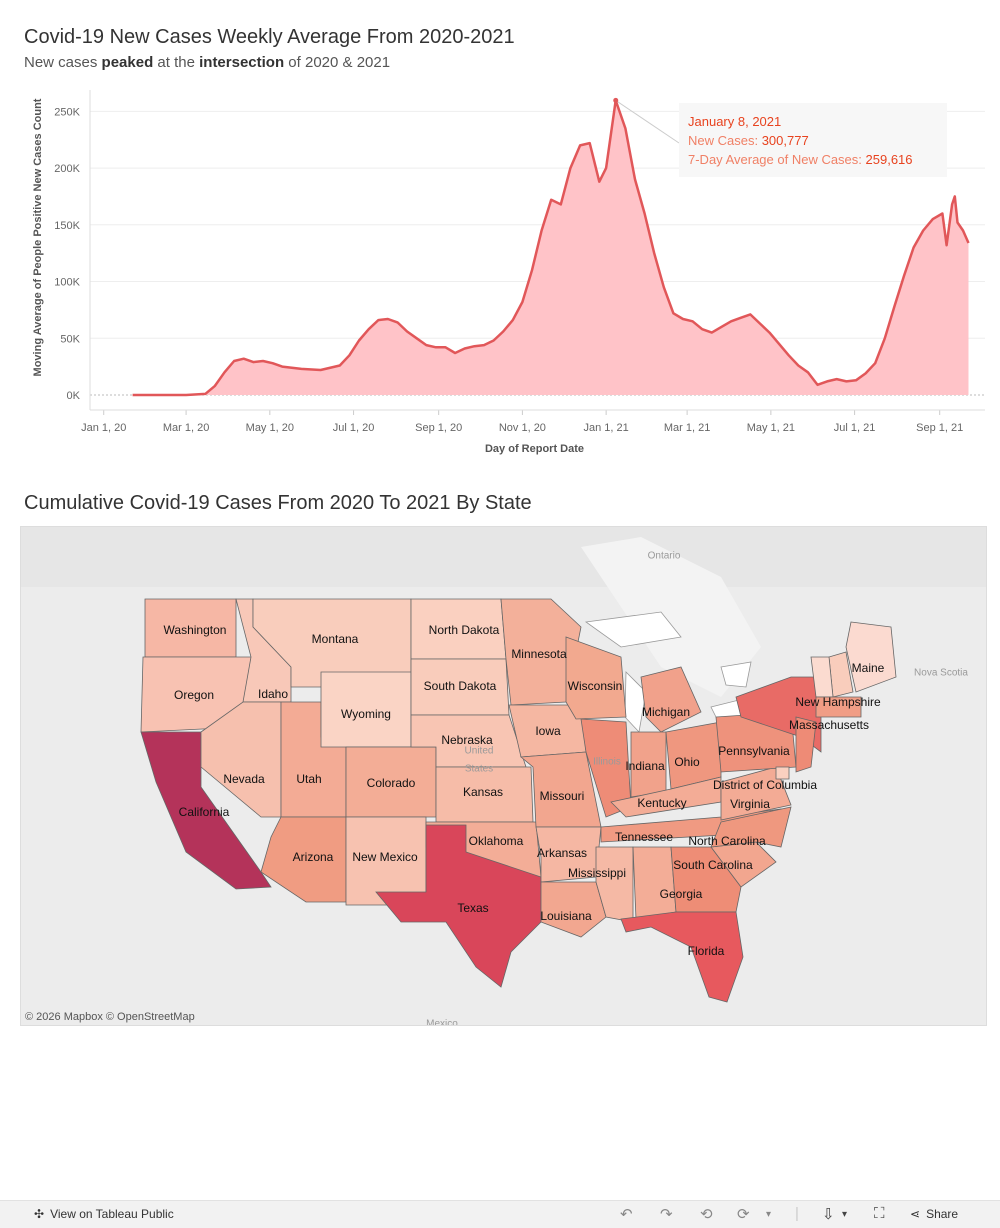 The width and height of the screenshot is (1000, 1228). Describe the element at coordinates (644, 837) in the screenshot. I see `state-label-tennessee: Tennessee` at that location.